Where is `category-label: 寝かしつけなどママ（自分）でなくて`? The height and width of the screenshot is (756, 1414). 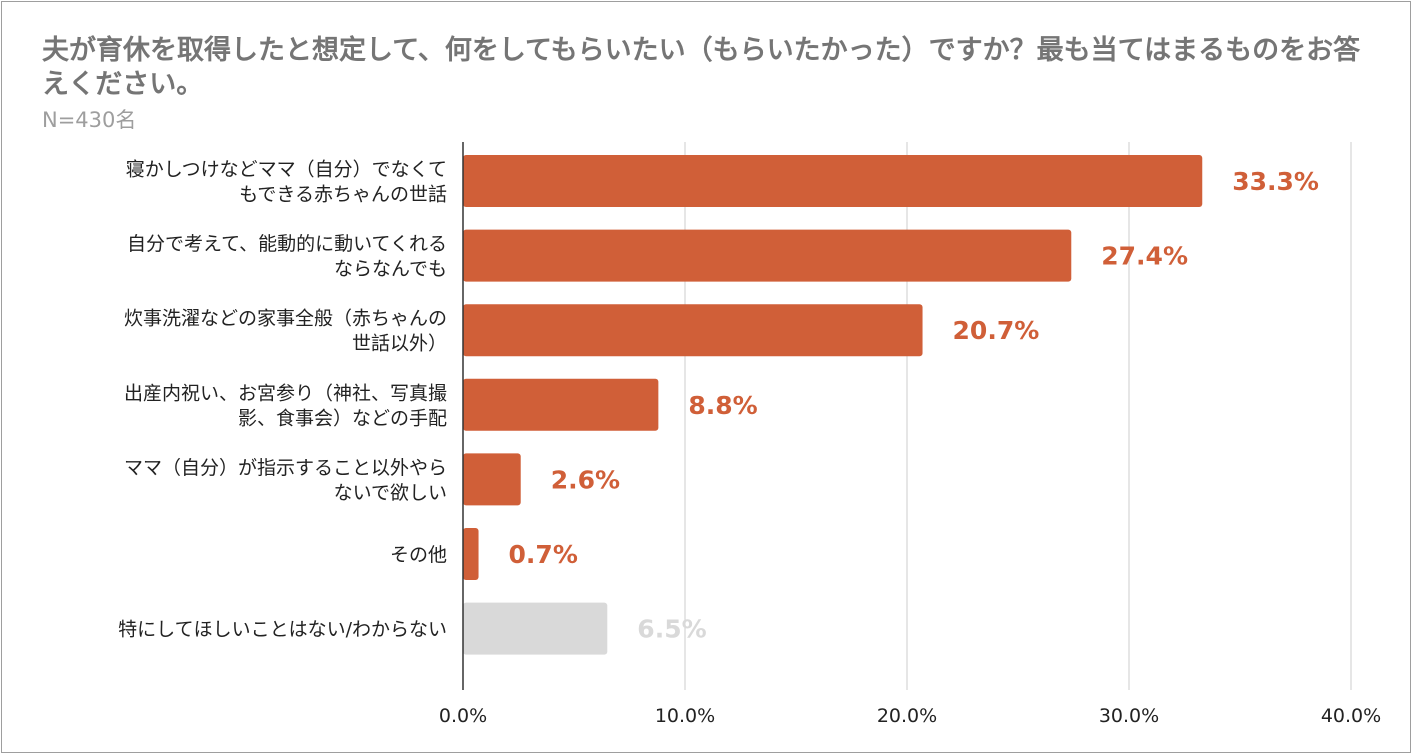 category-label: 寝かしつけなどママ（自分）でなくて is located at coordinates (286, 170).